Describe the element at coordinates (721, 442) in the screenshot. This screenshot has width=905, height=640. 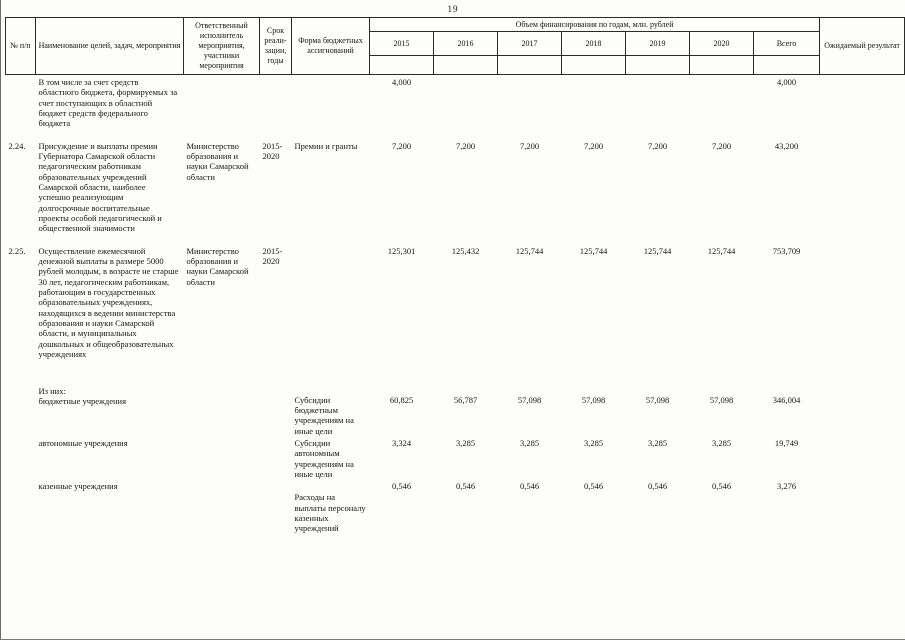
I see `cell-value-2020: 3,285` at that location.